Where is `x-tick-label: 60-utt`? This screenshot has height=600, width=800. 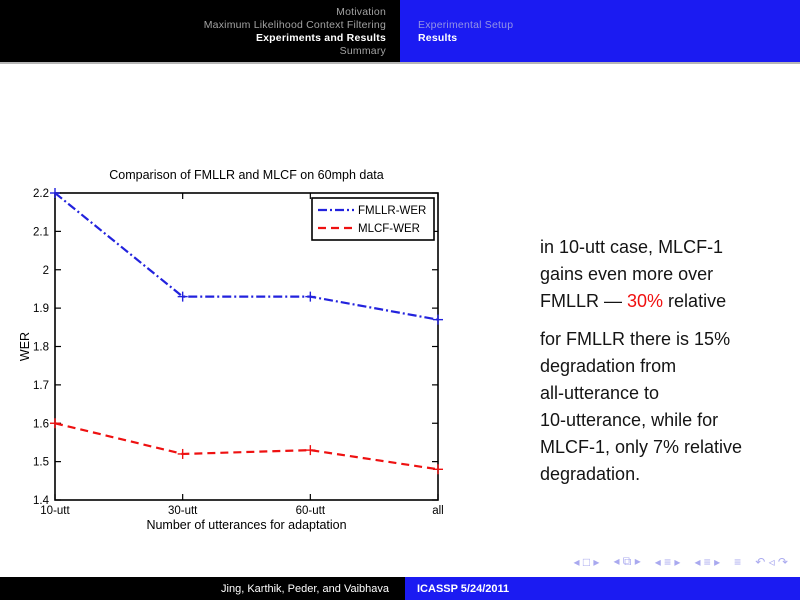 x-tick-label: 60-utt is located at coordinates (311, 511).